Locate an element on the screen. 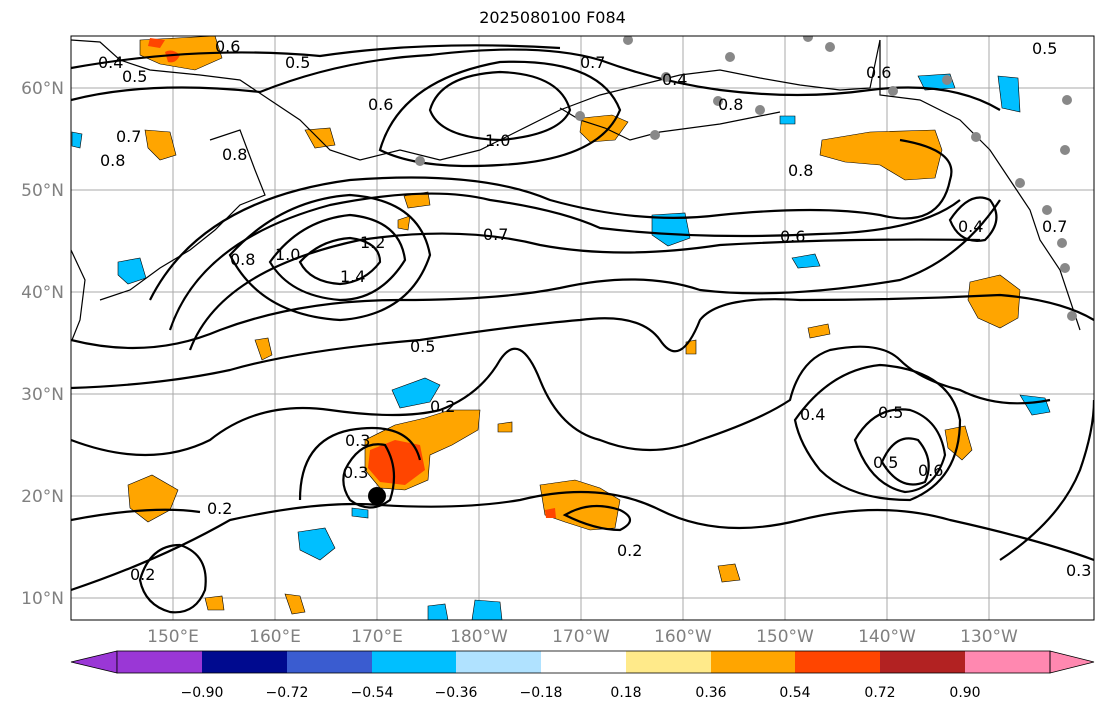 The image size is (1105, 712). lat-label: 50°N is located at coordinates (42, 191).